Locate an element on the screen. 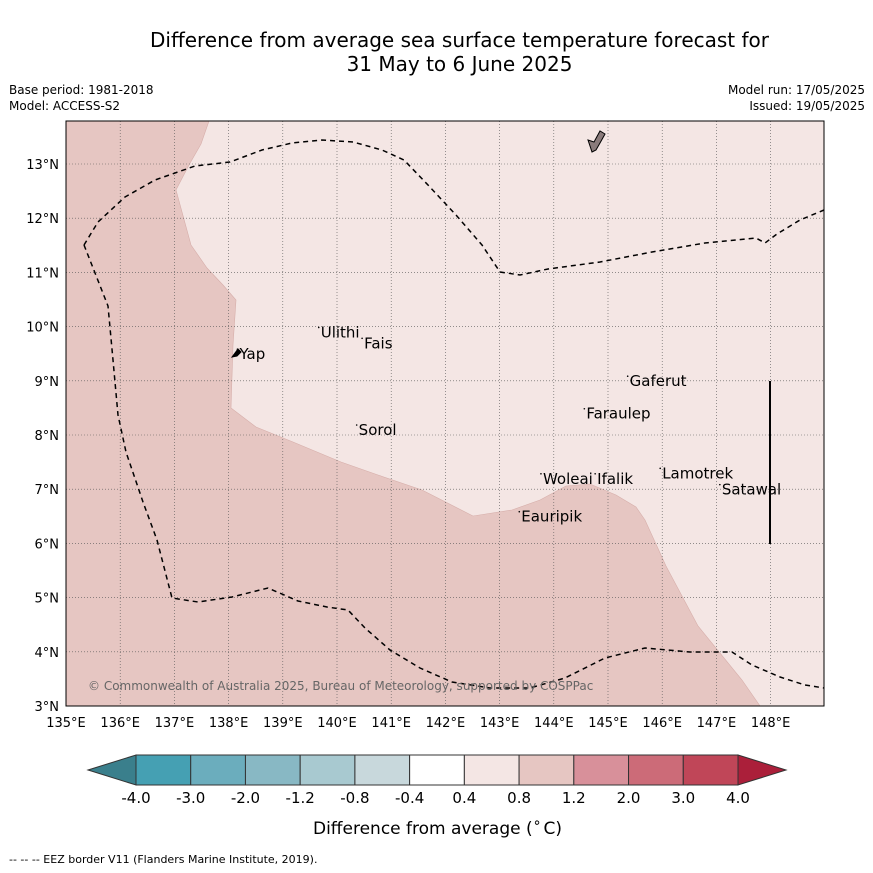 The image size is (873, 873). meta-right: Model run: 17/05/2025 Issued: 19/05/2025 is located at coordinates (796, 98).